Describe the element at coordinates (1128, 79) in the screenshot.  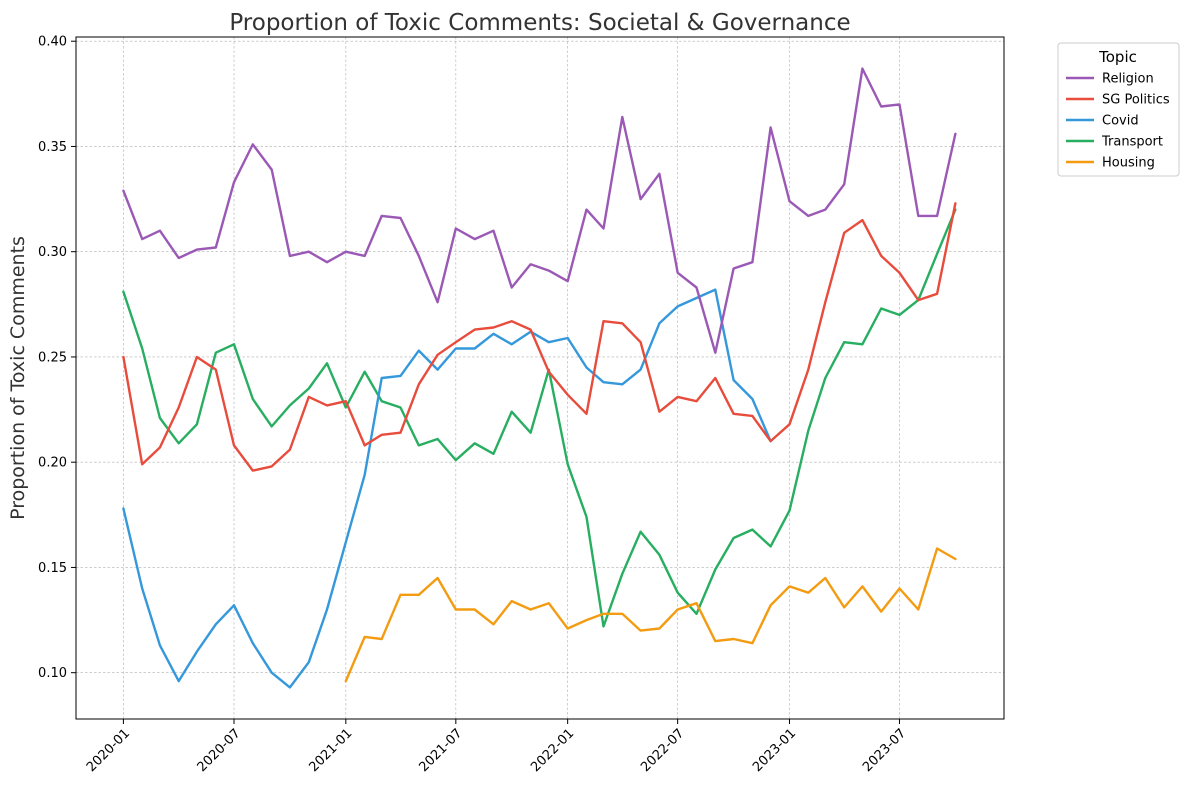
I see `legend-label: Religion` at that location.